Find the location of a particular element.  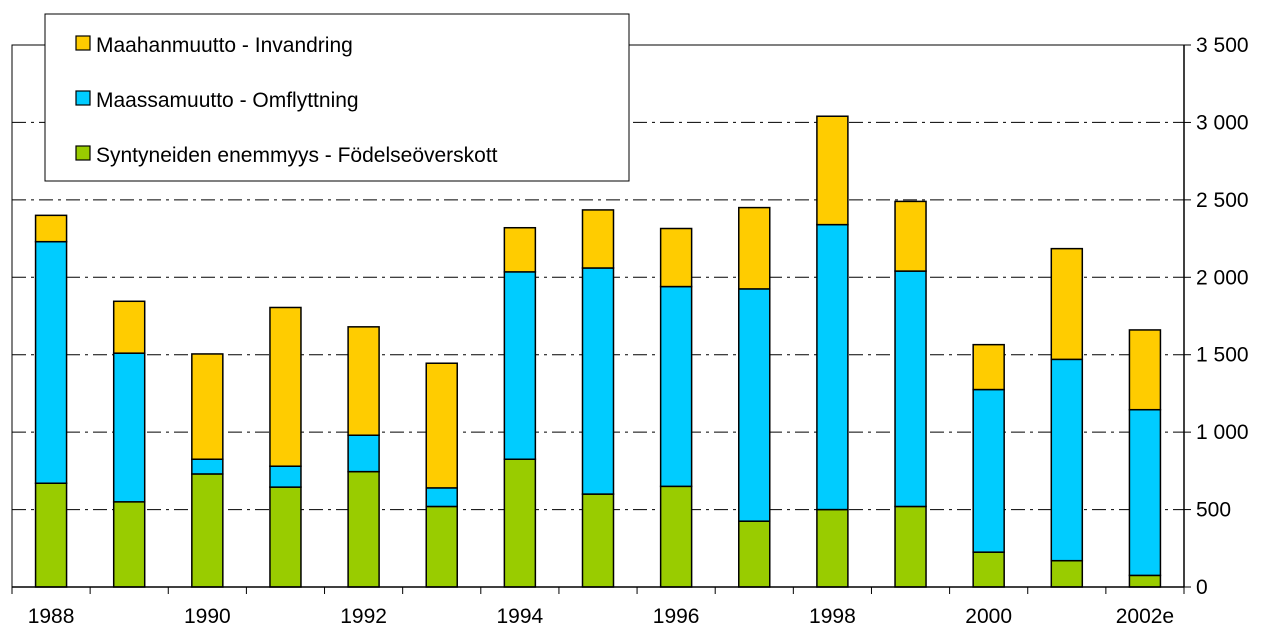

bar-1997-maassamuutto is located at coordinates (754, 405).